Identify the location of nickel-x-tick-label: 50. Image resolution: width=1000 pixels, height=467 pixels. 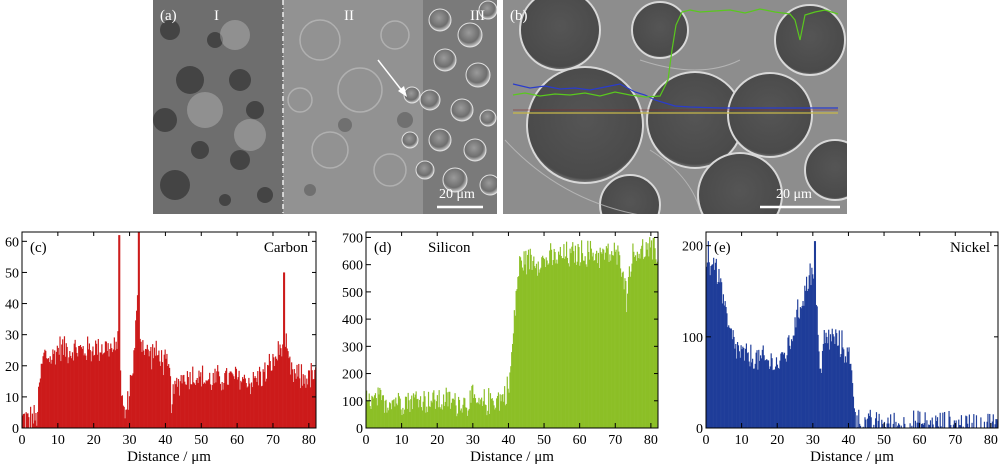
(884, 440).